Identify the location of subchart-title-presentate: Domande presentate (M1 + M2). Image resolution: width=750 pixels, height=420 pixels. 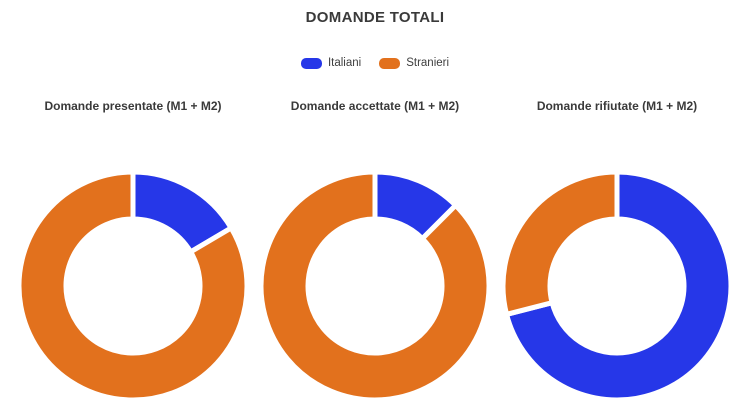
(133, 106).